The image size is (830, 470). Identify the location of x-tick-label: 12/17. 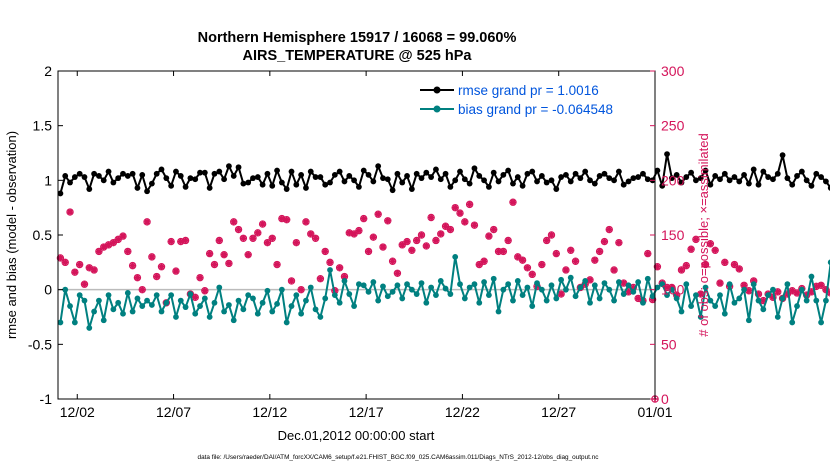
(366, 412).